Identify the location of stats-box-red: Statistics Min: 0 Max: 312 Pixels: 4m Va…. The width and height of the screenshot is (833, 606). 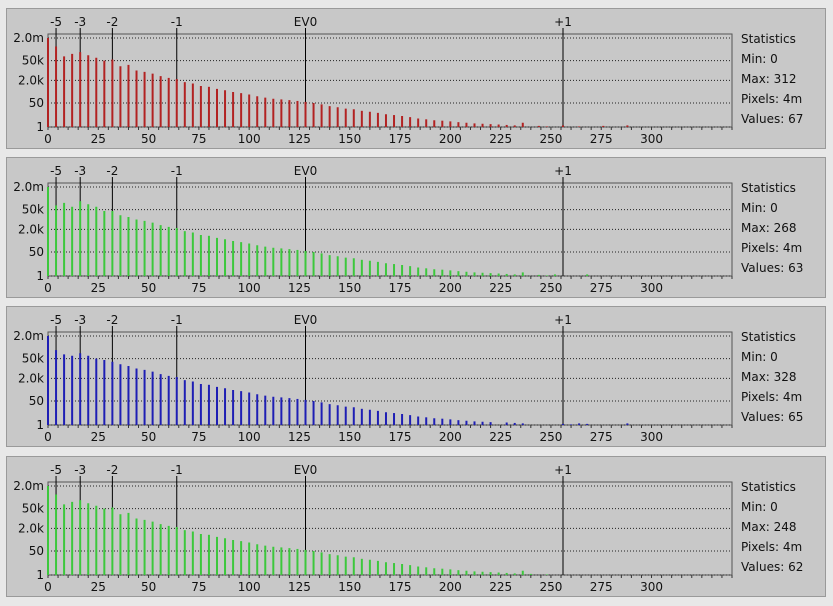
(783, 79).